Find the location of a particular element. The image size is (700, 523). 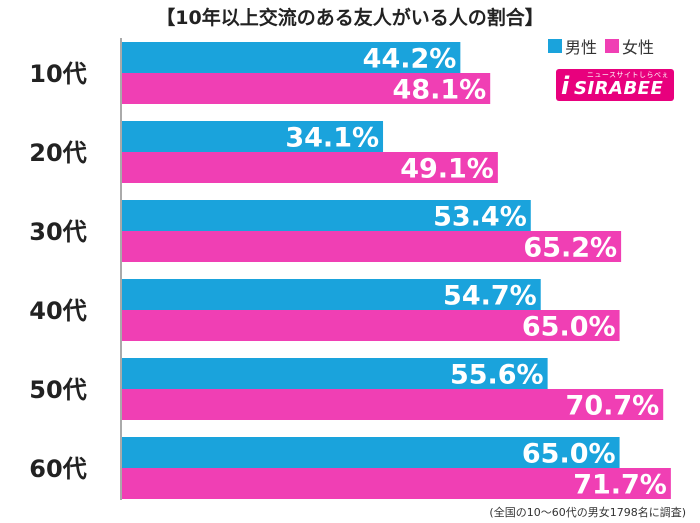

category-label: 20代 is located at coordinates (57, 153).